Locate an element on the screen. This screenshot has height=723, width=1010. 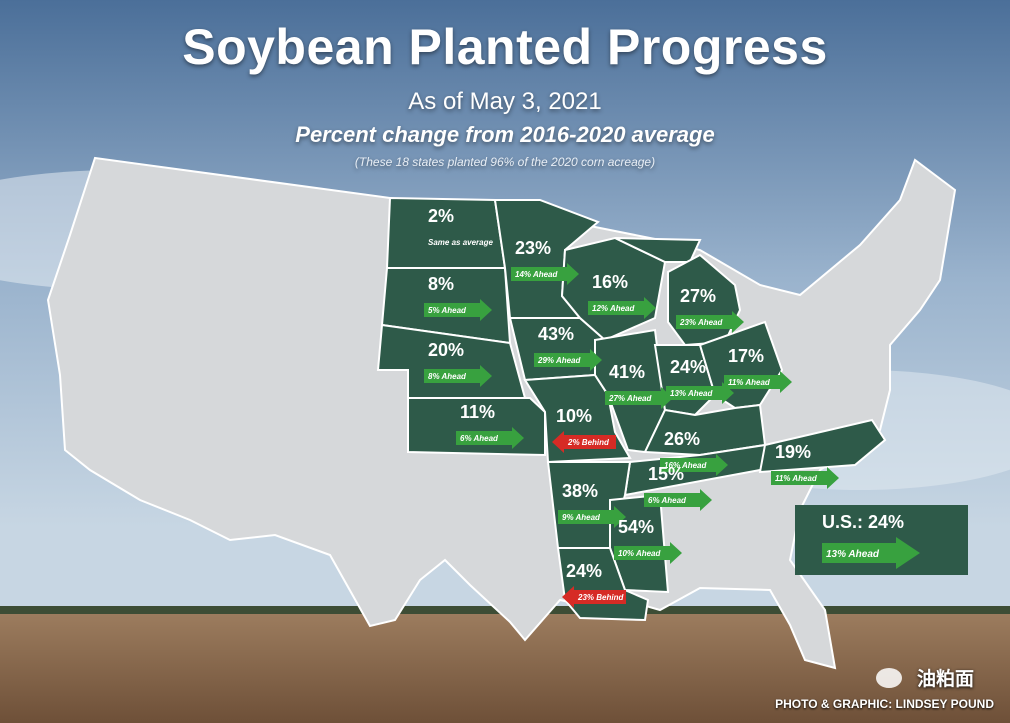
state-label-wi: 16% 12% Ahead is located at coordinates (622, 295).